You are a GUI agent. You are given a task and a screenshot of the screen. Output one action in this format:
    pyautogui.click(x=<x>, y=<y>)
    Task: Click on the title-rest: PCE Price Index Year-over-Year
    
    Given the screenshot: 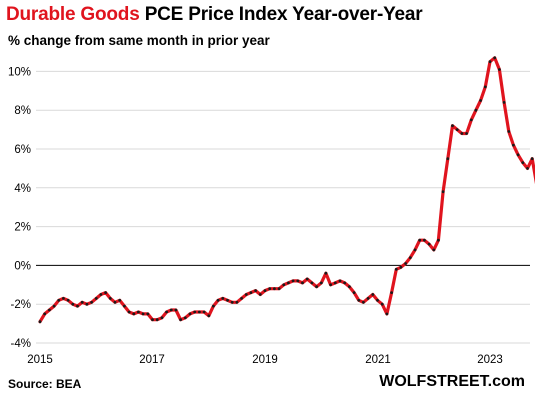 What is the action you would take?
    pyautogui.click(x=283, y=14)
    